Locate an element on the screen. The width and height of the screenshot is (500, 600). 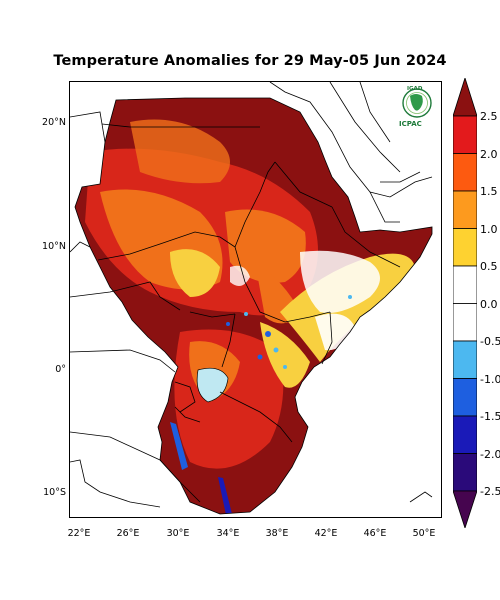
logo-text-bottom: ICPAC is located at coordinates (410, 124).